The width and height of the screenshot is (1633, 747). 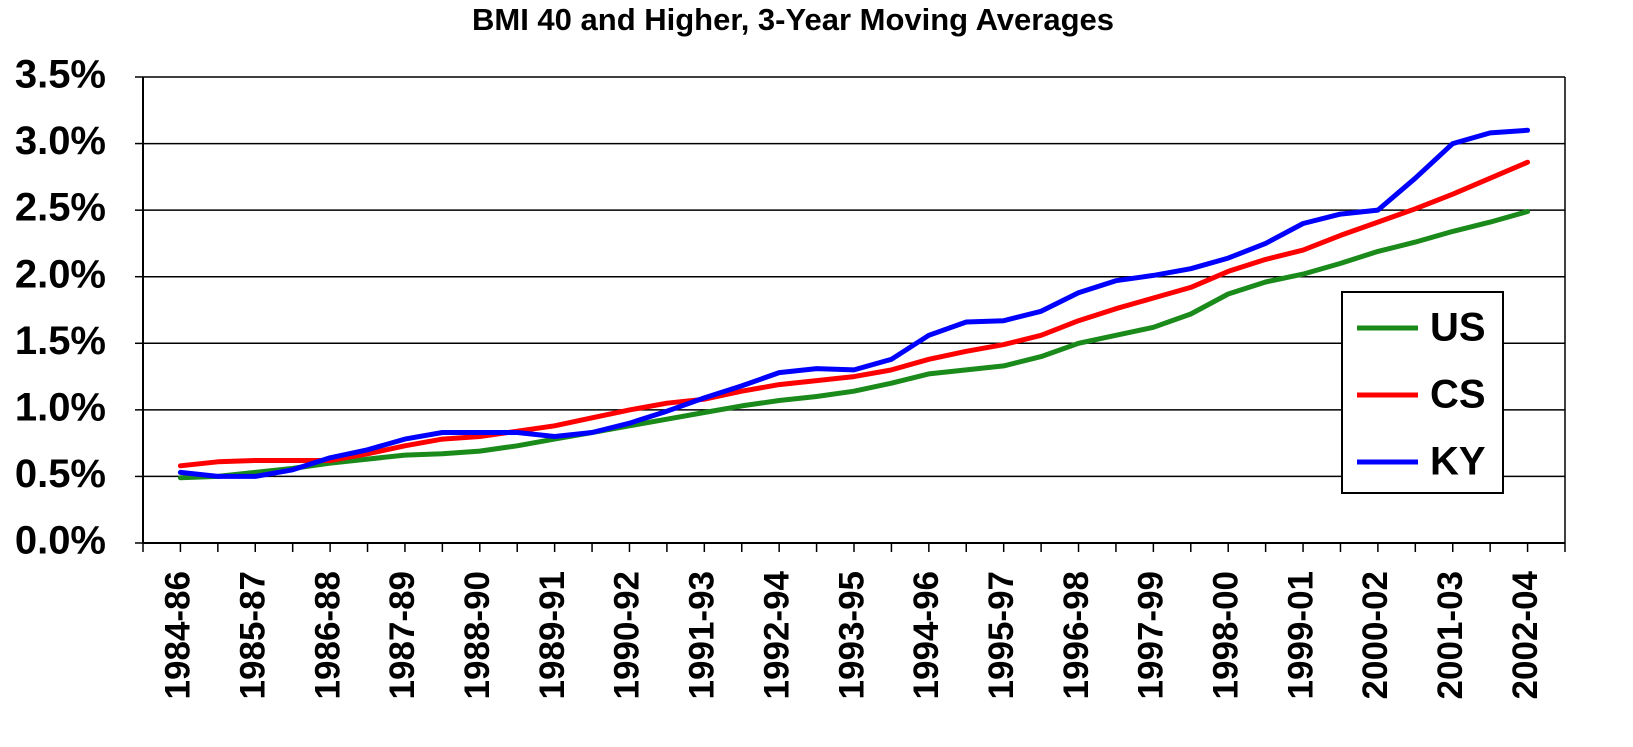 I want to click on legend-label: KY, so click(x=1458, y=462).